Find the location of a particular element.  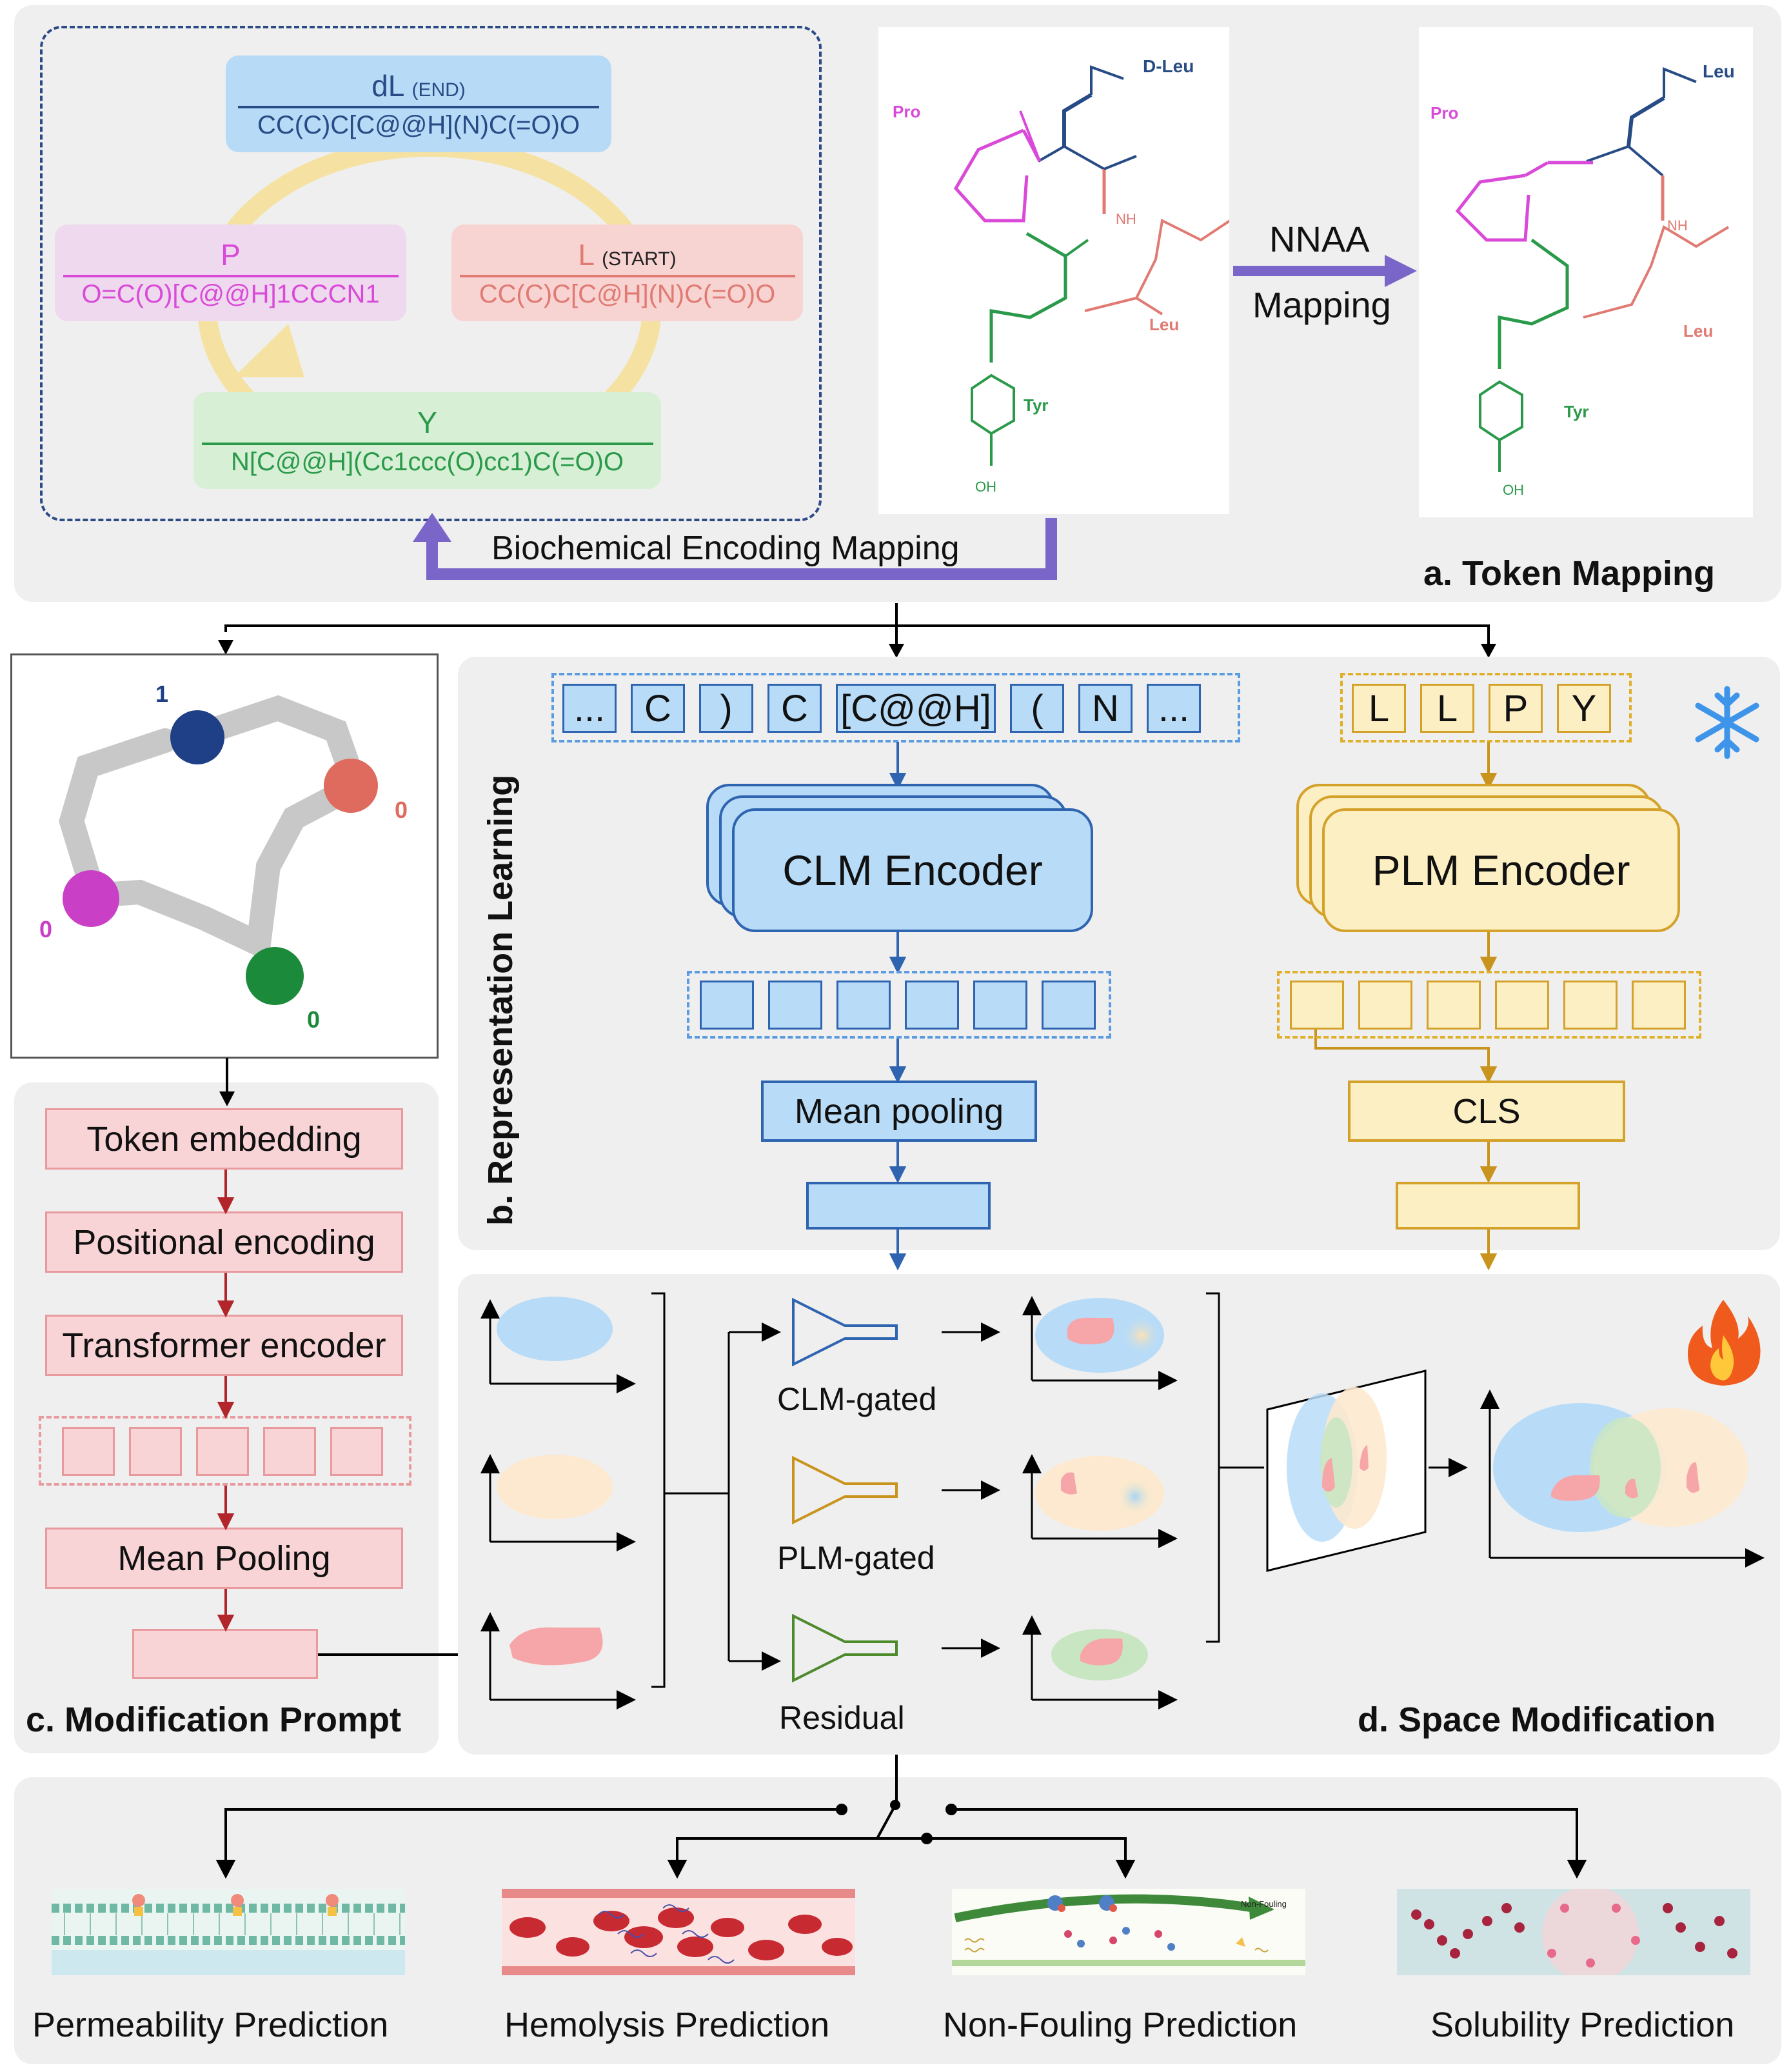

space-modification-drawing is located at coordinates (1122, 1500).